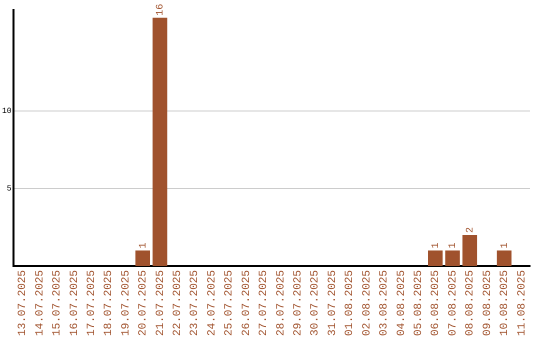 Image resolution: width=540 pixels, height=340 pixels. Describe the element at coordinates (264, 303) in the screenshot. I see `x-tick-label: 27.07.2025` at that location.